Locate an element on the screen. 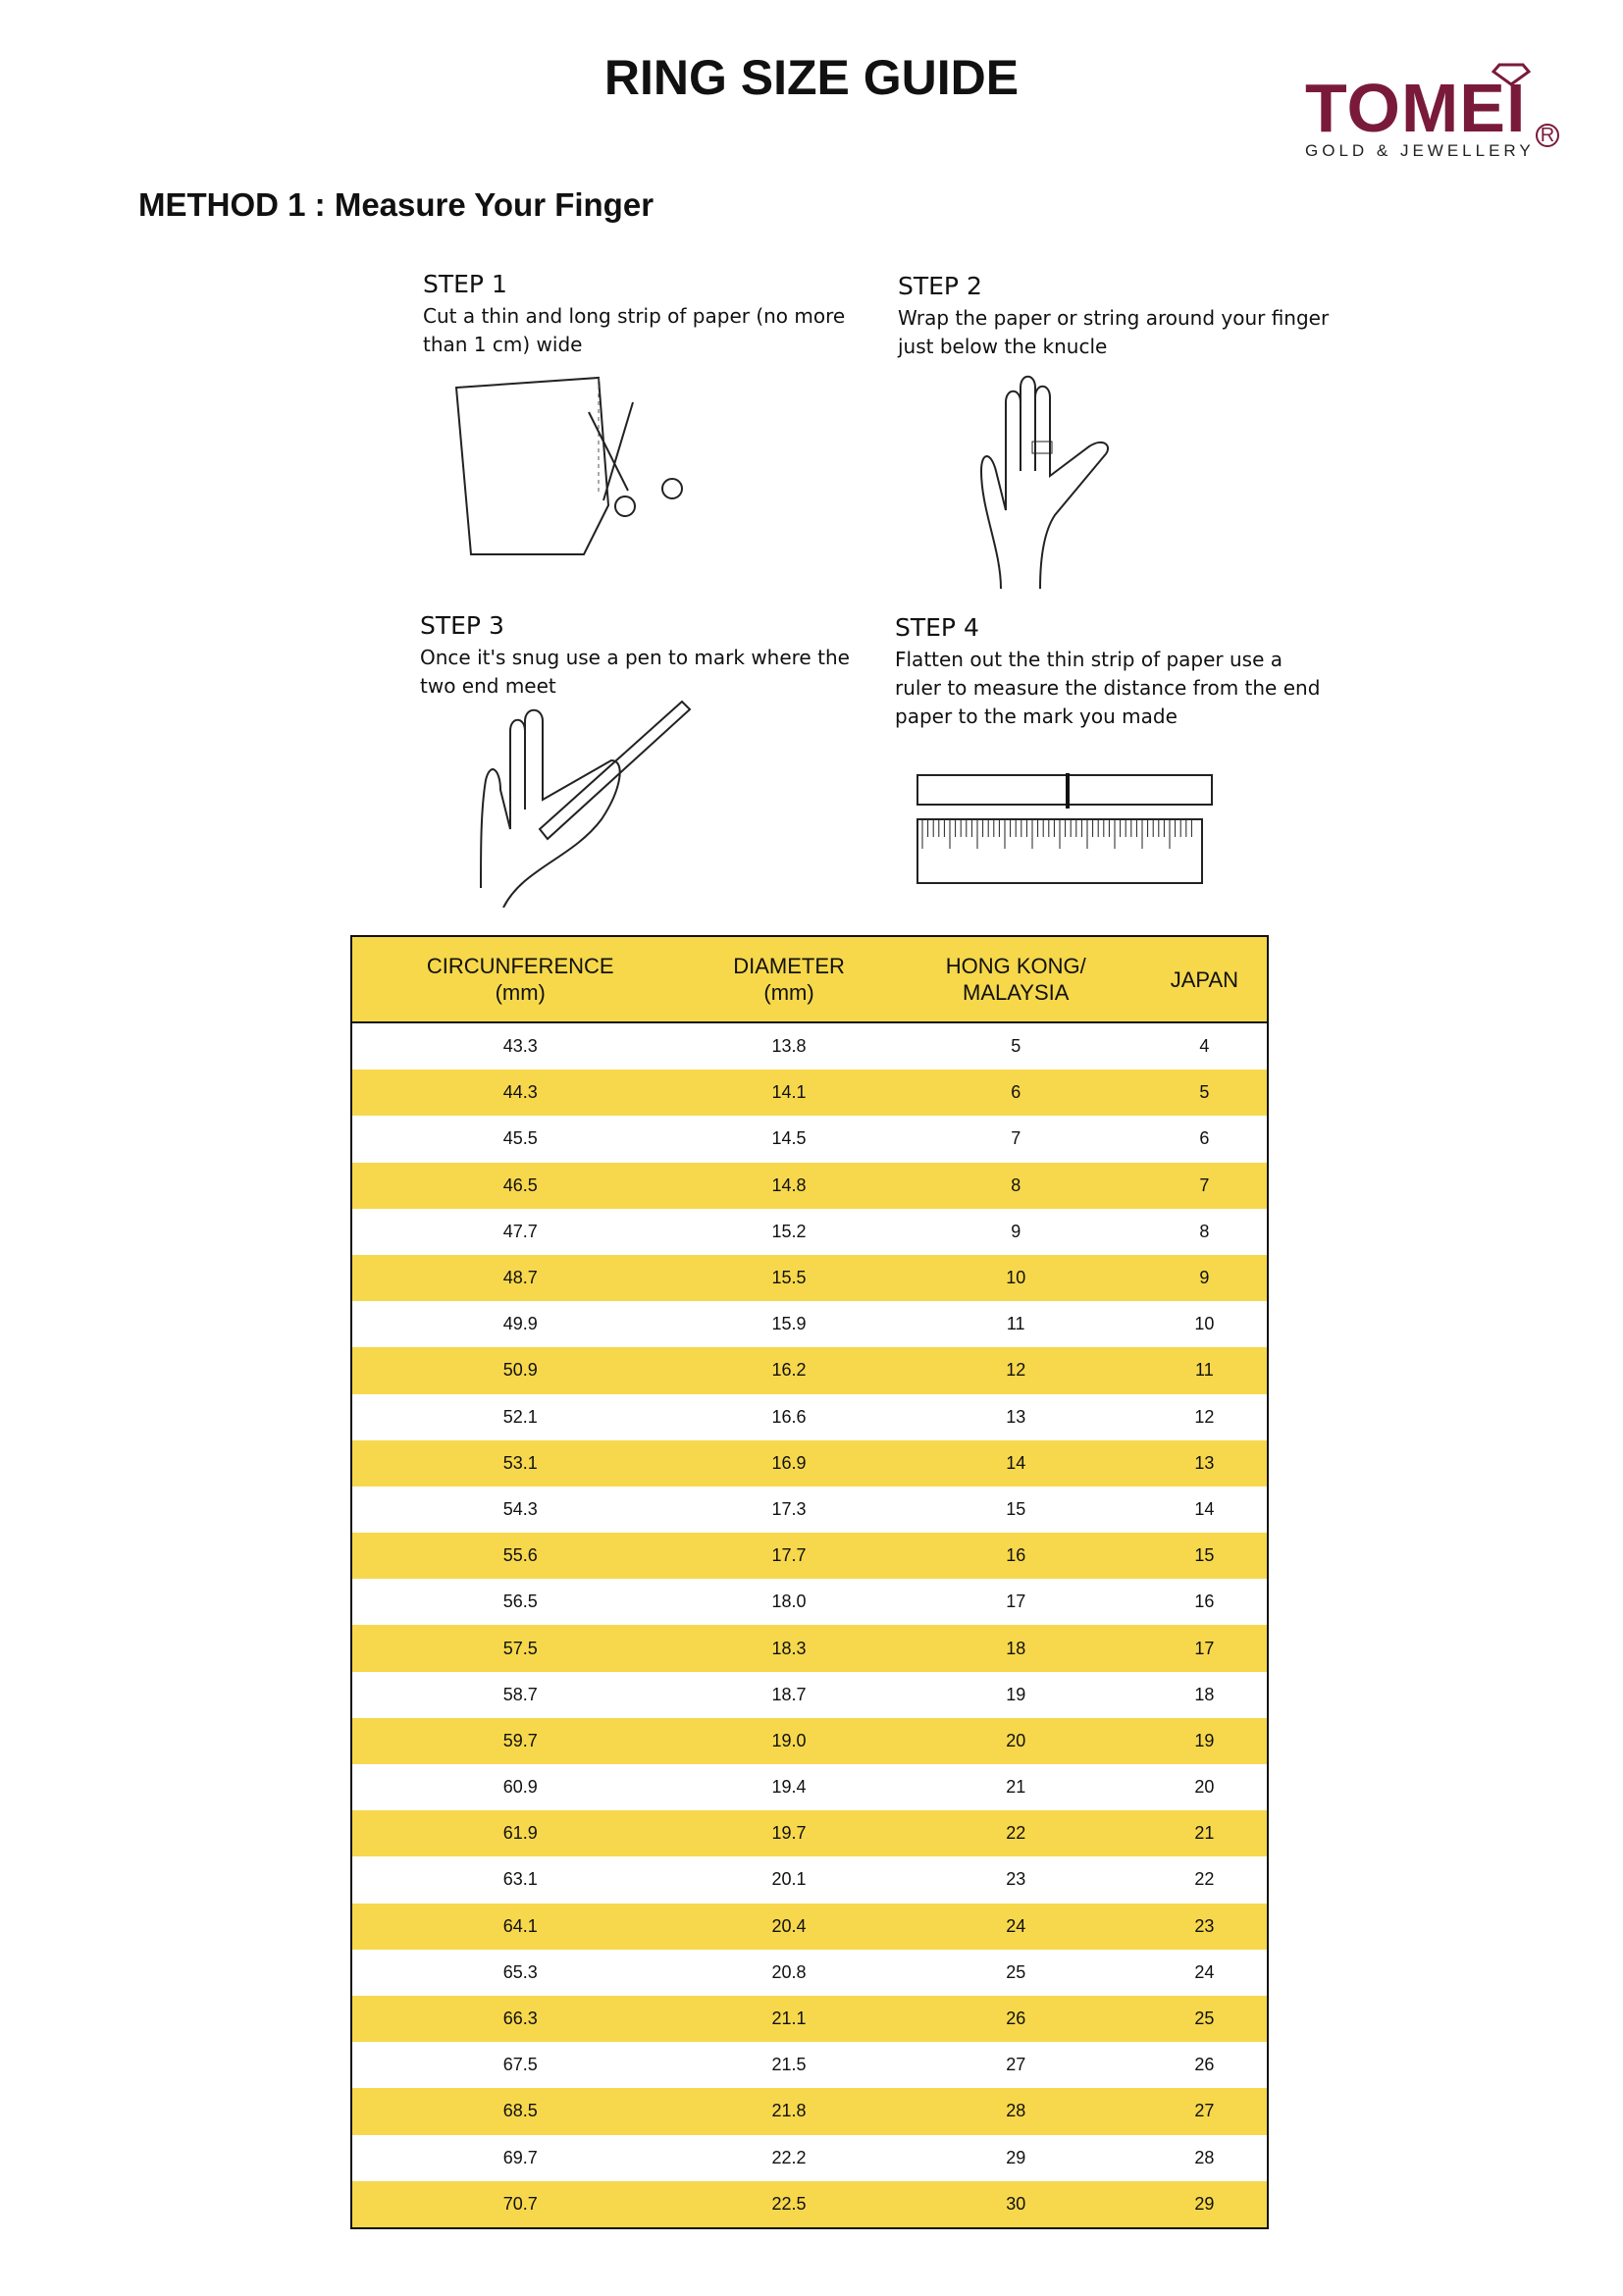  table-cell: 18.0 is located at coordinates (789, 1602).